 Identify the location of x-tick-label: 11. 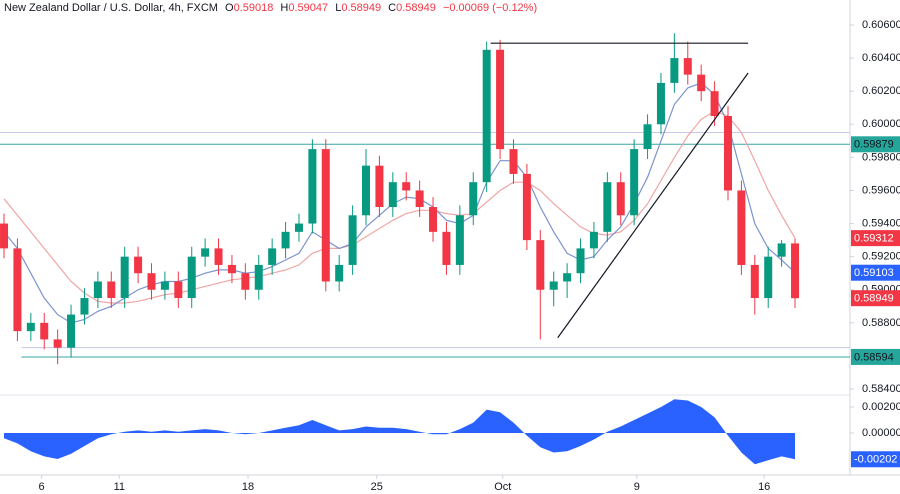
(119, 487).